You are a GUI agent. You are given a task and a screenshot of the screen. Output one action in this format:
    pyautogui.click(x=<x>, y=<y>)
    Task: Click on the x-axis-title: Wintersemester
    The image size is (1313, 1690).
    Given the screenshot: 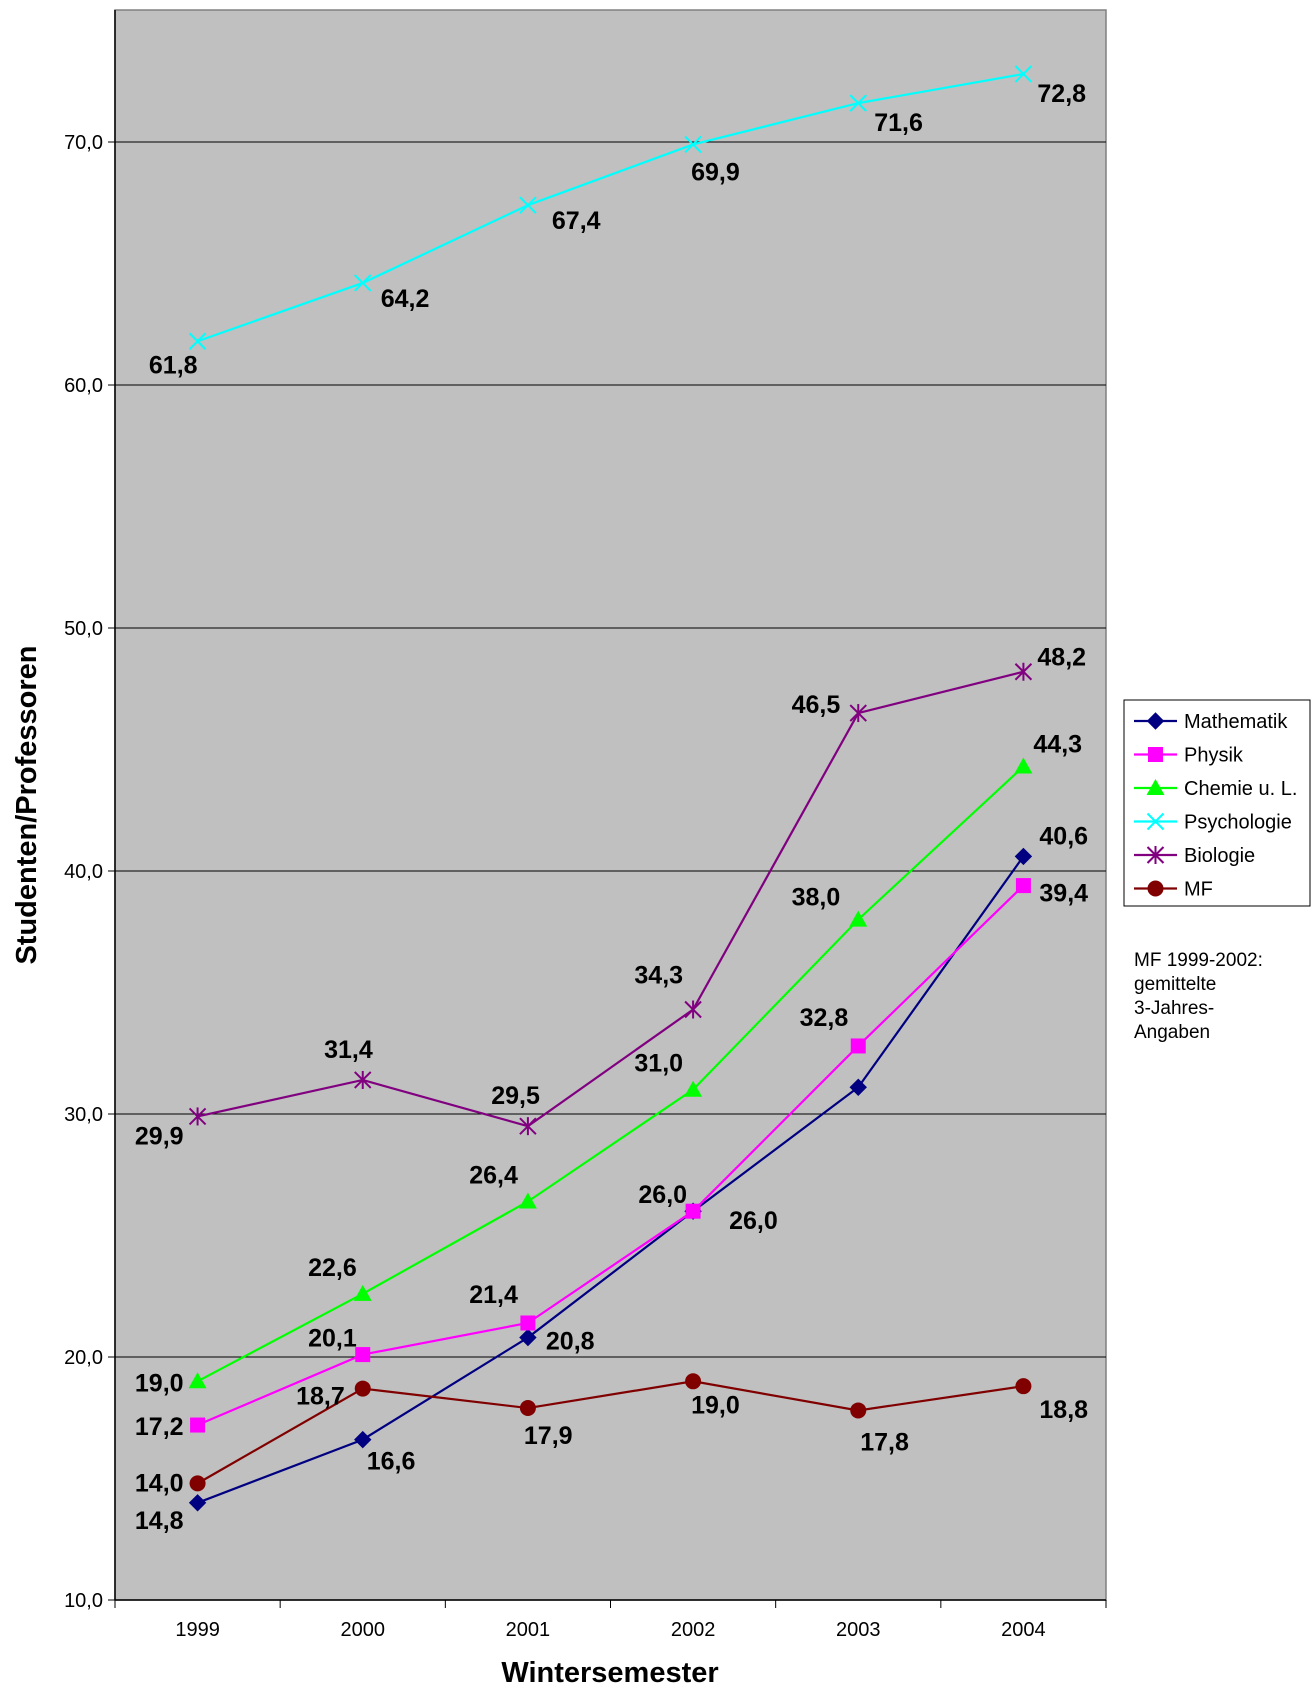 What is the action you would take?
    pyautogui.click(x=609, y=1673)
    